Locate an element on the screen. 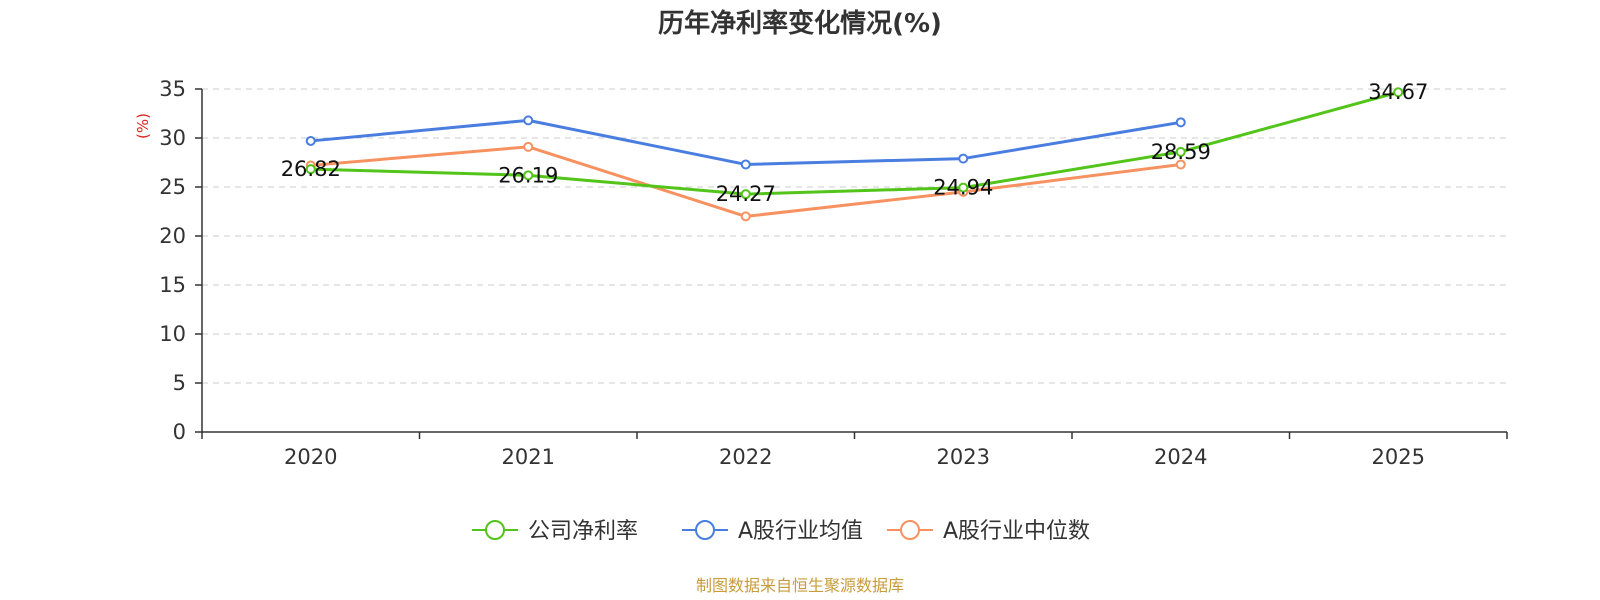 This screenshot has height=600, width=1600. x-tick-label: 2021 is located at coordinates (528, 457).